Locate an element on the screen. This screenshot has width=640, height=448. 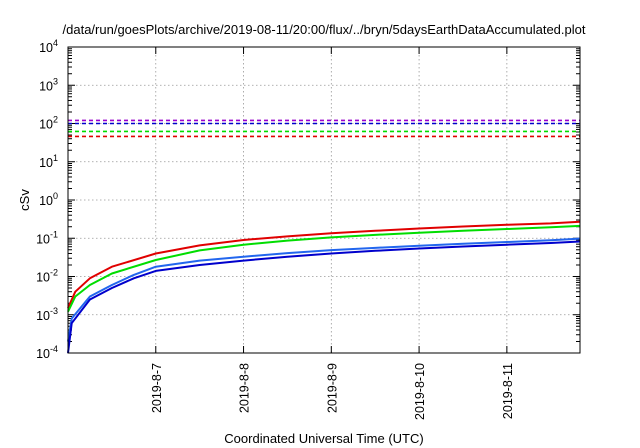
x-tick-label: 2019-8-8 is located at coordinates (245, 388).